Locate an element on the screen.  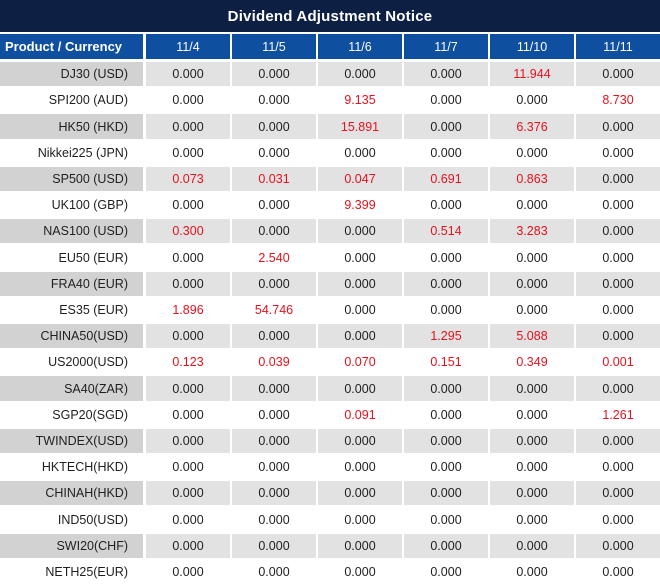
product-cell: UK100 (GBP) is located at coordinates (73, 205).